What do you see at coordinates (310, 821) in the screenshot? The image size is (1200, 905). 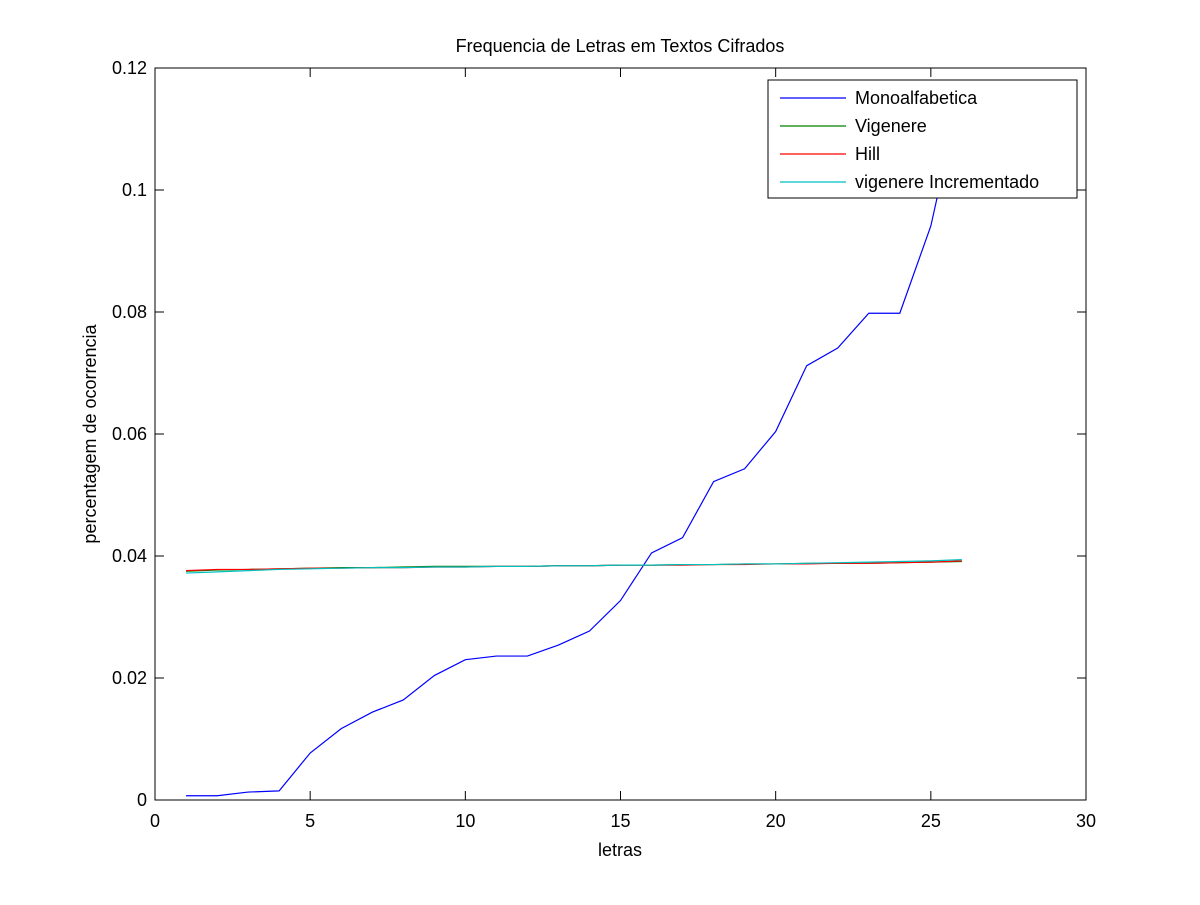 I see `x-tick-label: 5` at bounding box center [310, 821].